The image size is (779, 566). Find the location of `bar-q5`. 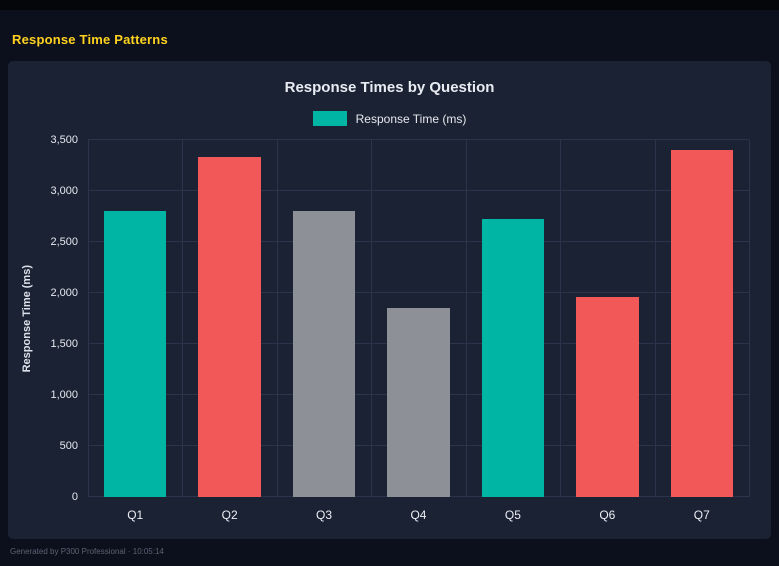

bar-q5 is located at coordinates (513, 357).